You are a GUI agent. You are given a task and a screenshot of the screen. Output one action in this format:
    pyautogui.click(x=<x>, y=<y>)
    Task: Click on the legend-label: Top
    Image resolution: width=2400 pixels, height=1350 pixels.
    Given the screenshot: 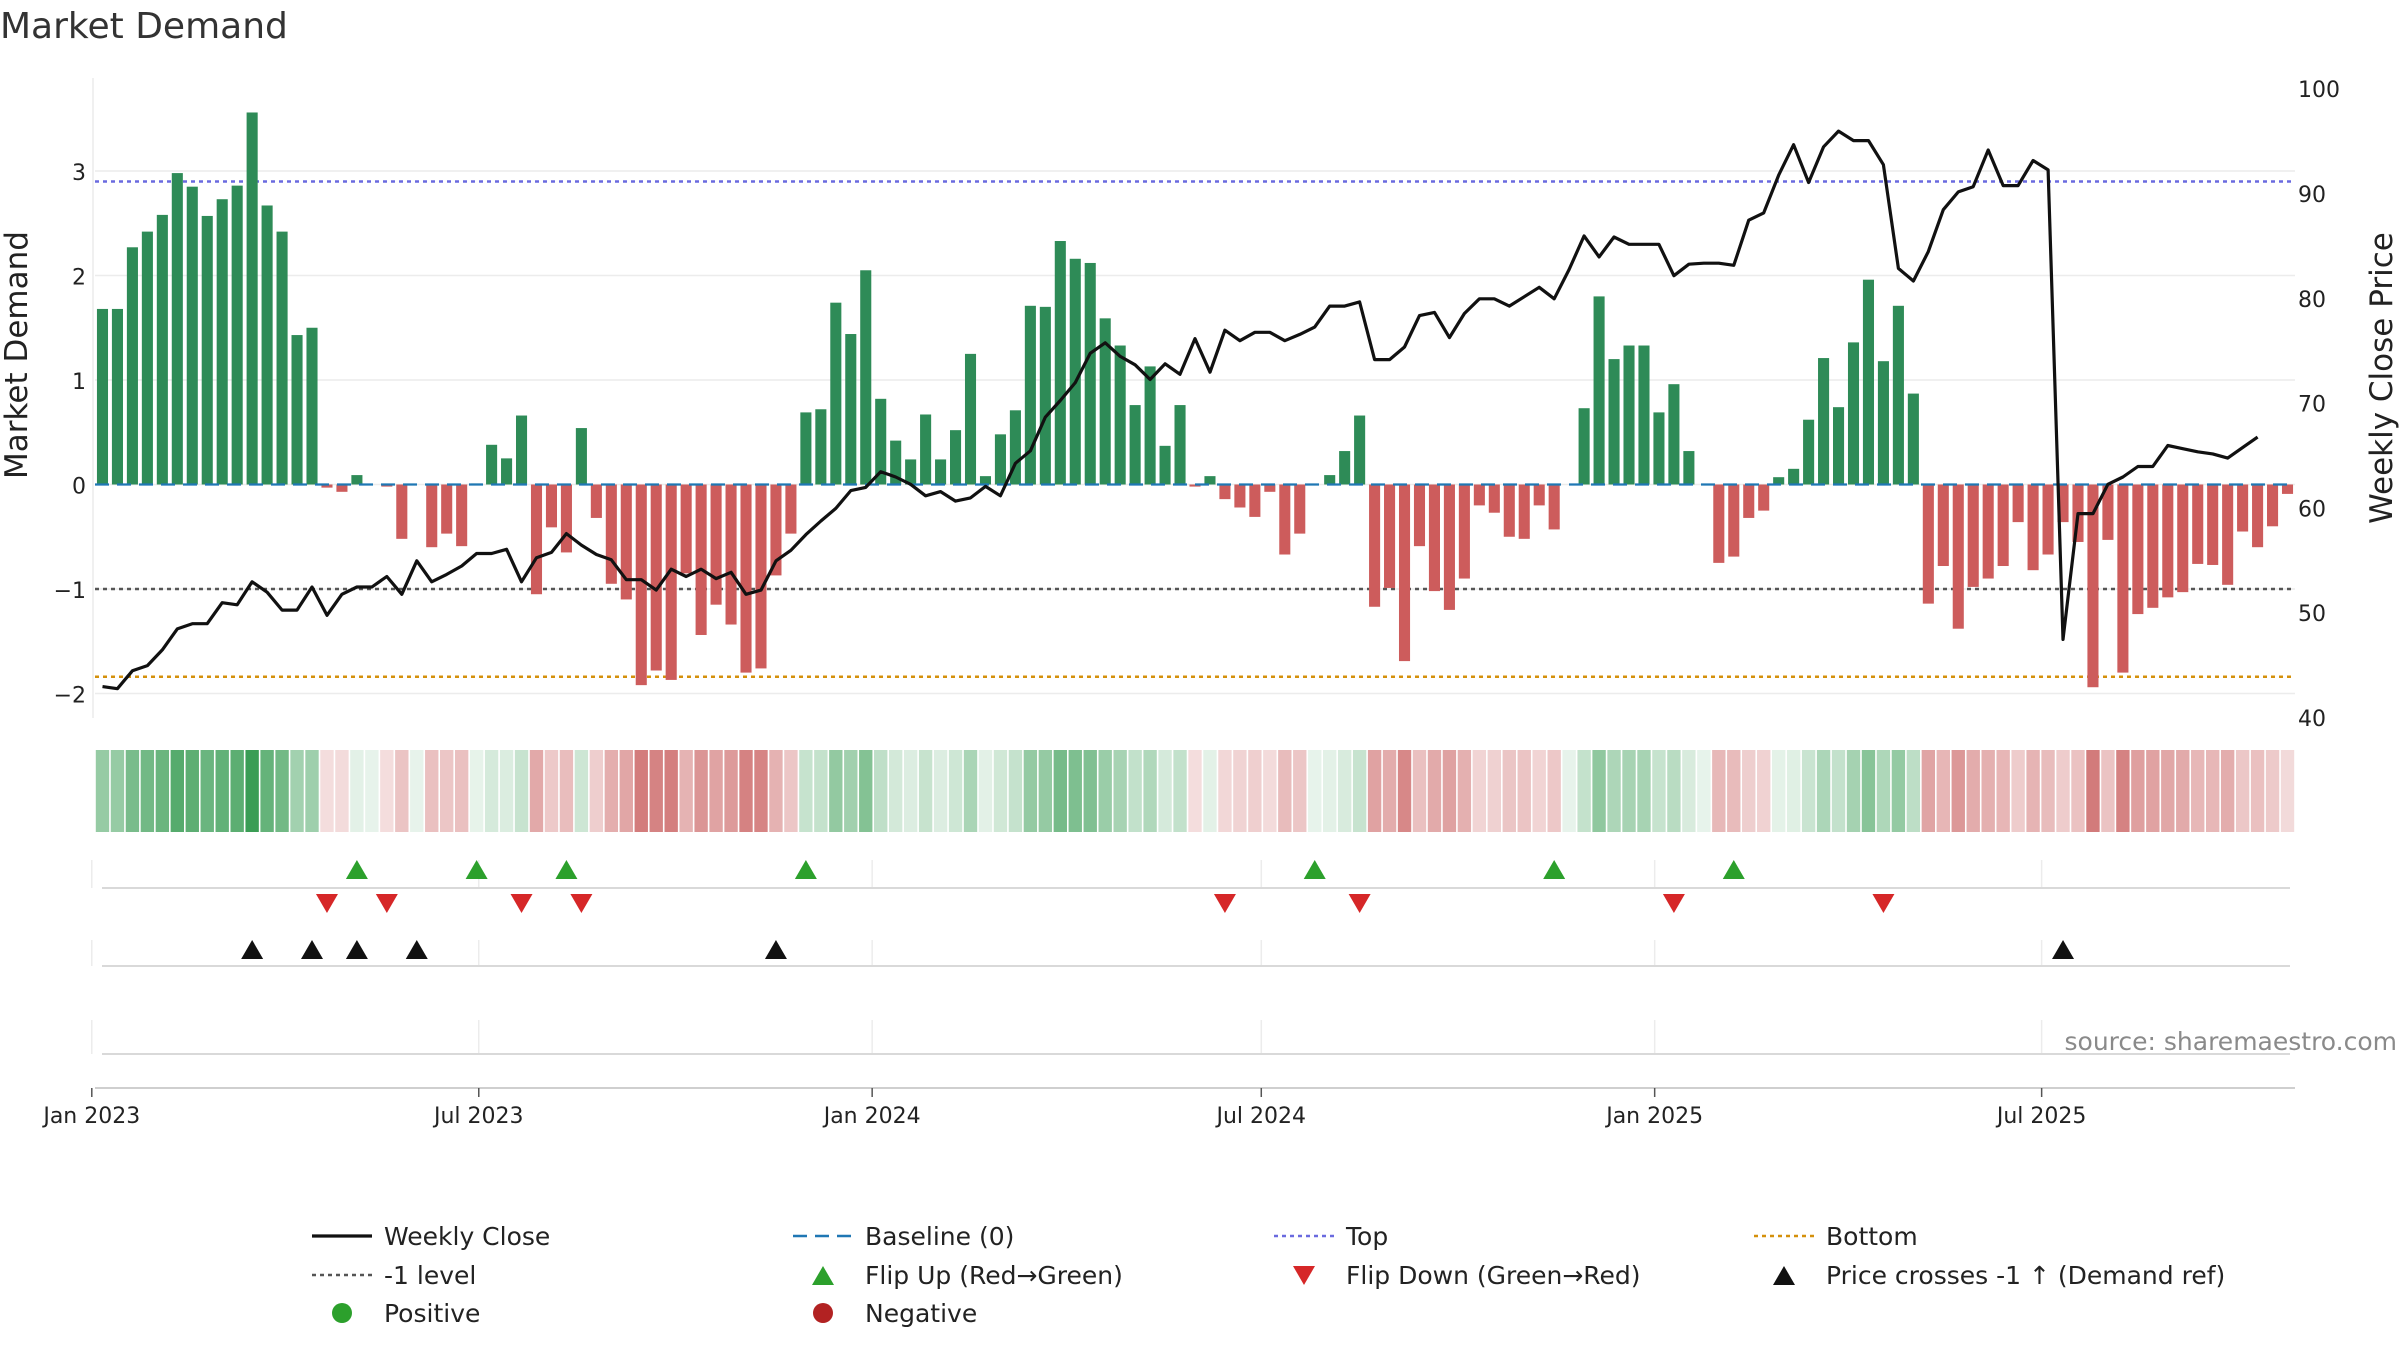 What is the action you would take?
    pyautogui.click(x=1366, y=1236)
    